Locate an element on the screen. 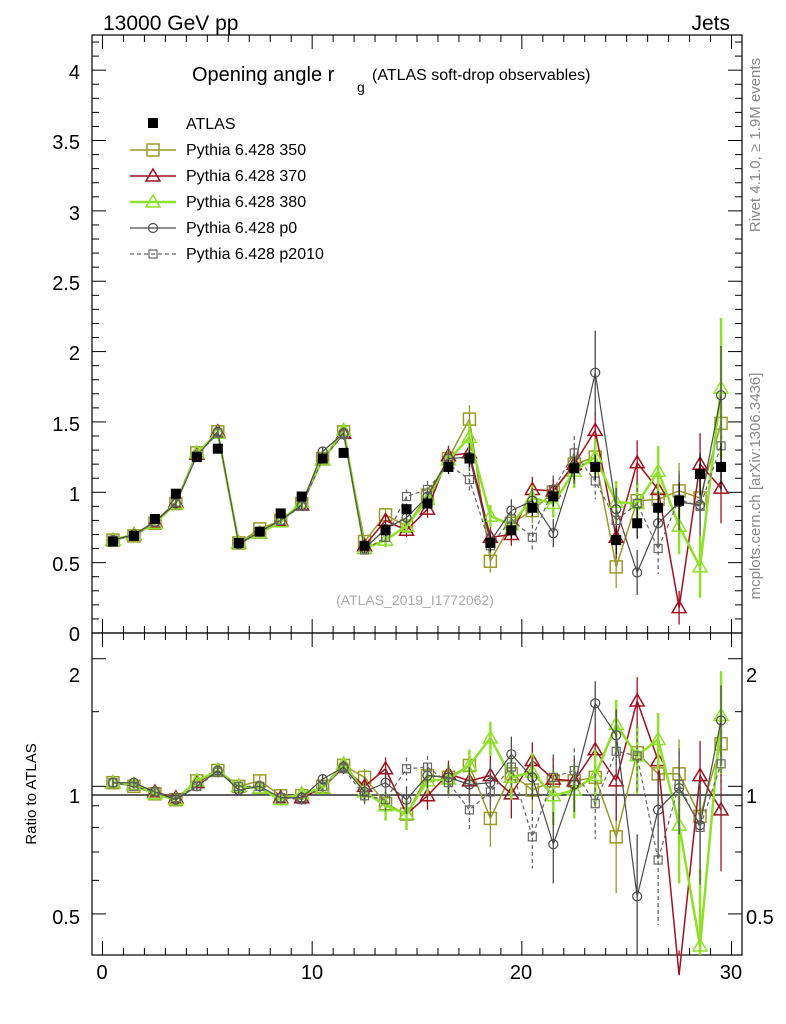 Image resolution: width=786 pixels, height=1024 pixels. ratio-series-line is located at coordinates (417, 791).